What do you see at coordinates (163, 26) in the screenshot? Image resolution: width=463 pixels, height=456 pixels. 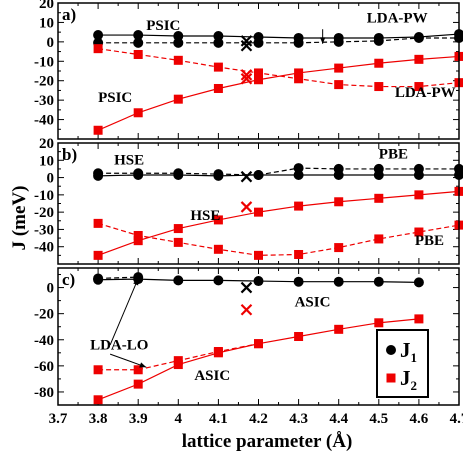 I see `annotation-label: PSIC` at bounding box center [163, 26].